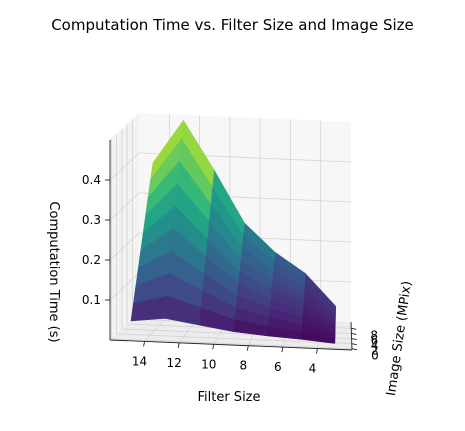 The width and height of the screenshot is (465, 431). I want to click on x-axis-label: Filter Size, so click(228, 397).